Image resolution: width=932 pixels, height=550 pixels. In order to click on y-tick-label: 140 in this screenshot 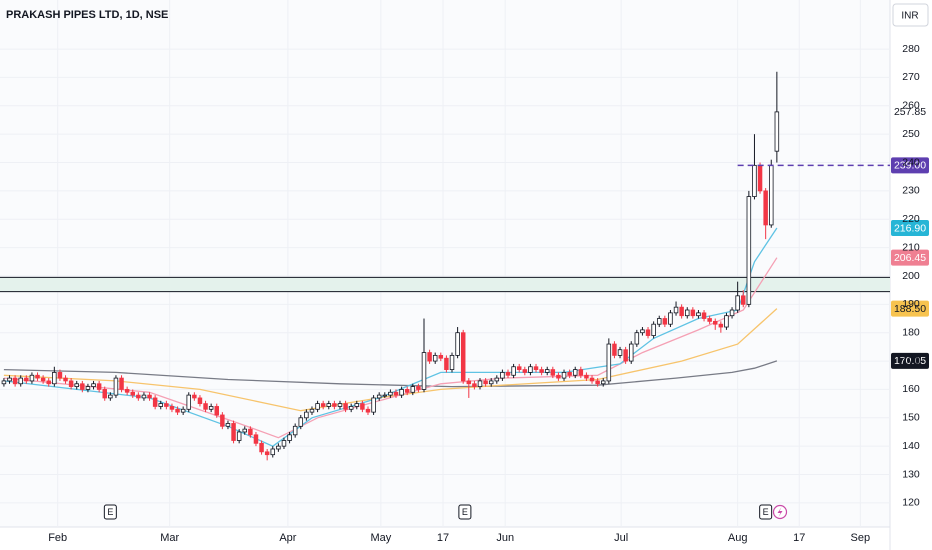, I will do `click(911, 446)`.